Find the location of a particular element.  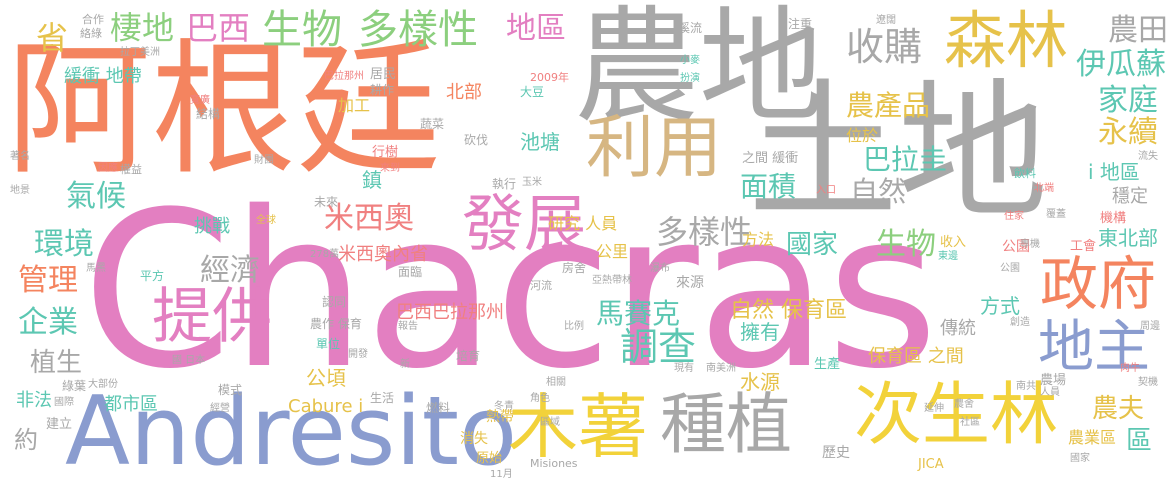

word-省: 省 is located at coordinates (52, 38).